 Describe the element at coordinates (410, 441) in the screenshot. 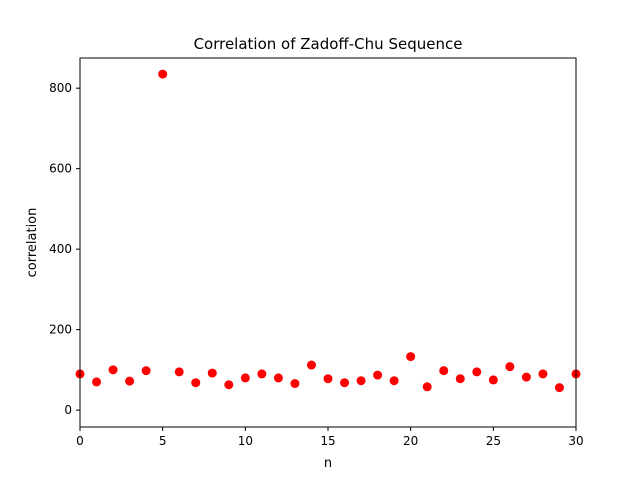

I see `x-tick-label: 20` at that location.